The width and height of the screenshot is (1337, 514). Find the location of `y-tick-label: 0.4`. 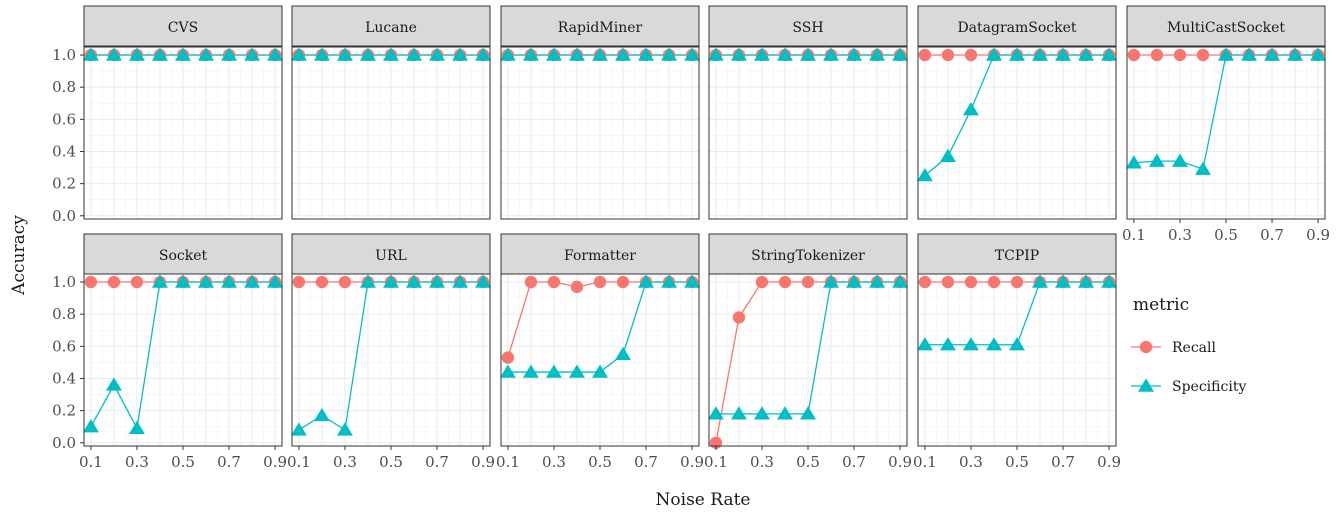

y-tick-label: 0.4 is located at coordinates (64, 378).